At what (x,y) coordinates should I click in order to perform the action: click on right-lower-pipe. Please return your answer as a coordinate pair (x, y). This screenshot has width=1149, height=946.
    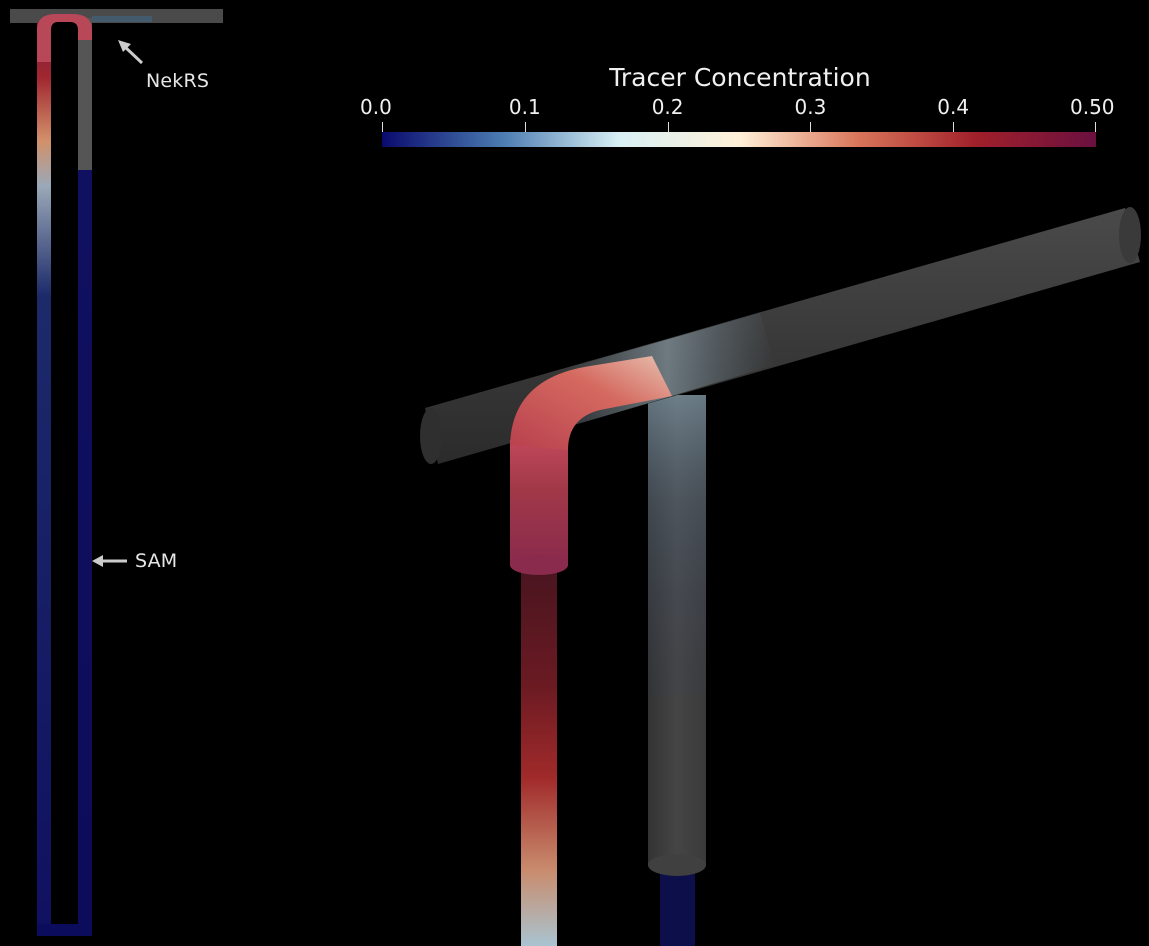
    Looking at the image, I should click on (677, 907).